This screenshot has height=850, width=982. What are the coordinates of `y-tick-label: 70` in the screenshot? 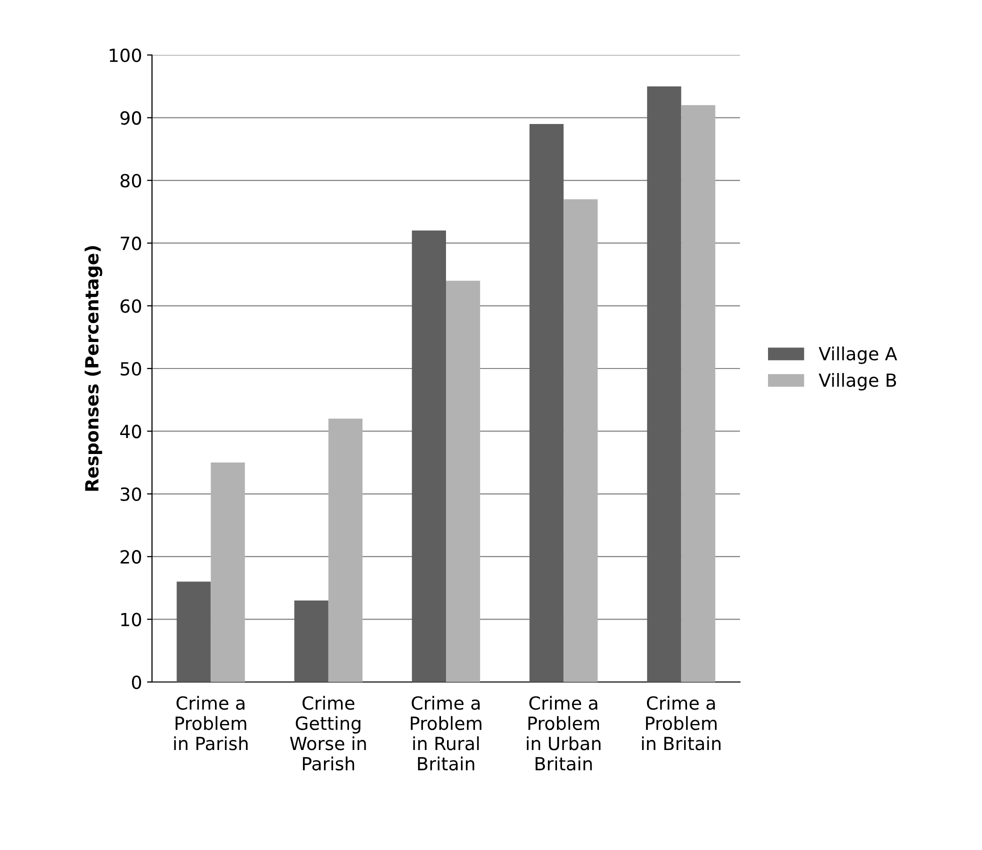 It's located at (131, 243).